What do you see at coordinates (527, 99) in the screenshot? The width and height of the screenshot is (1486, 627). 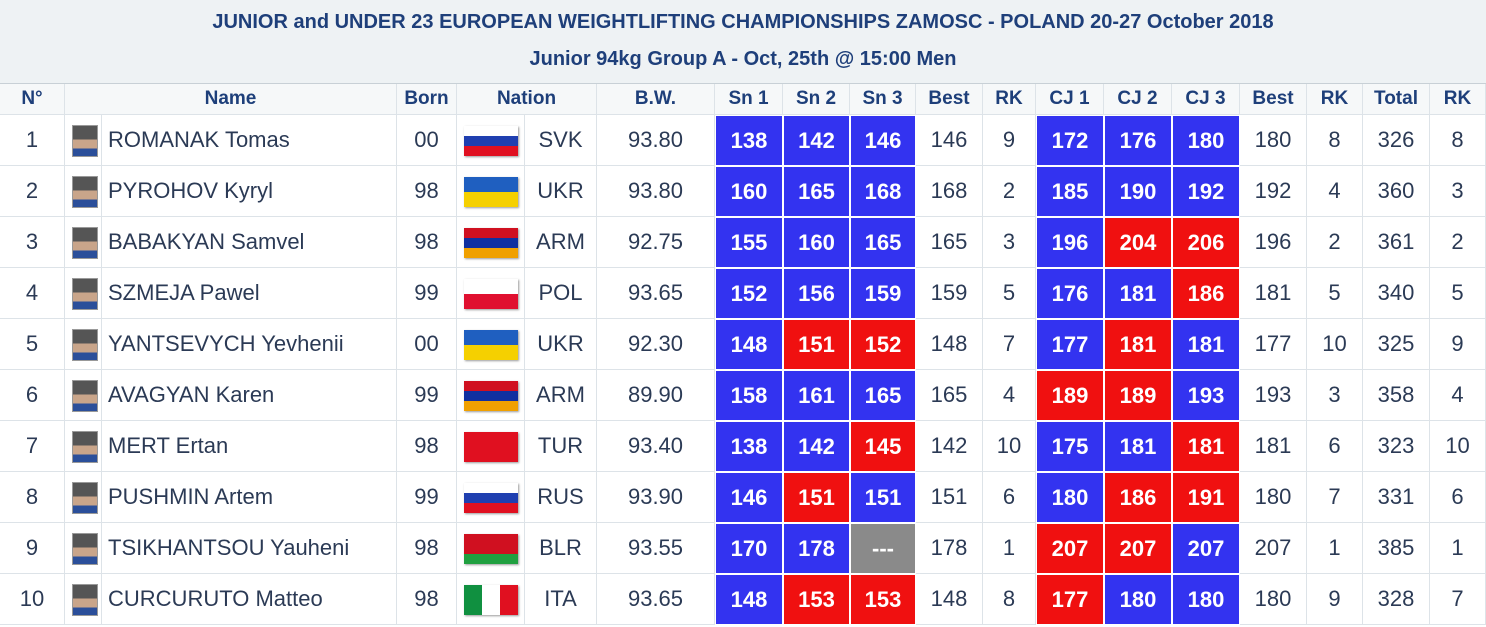 I see `column-header: Nation` at bounding box center [527, 99].